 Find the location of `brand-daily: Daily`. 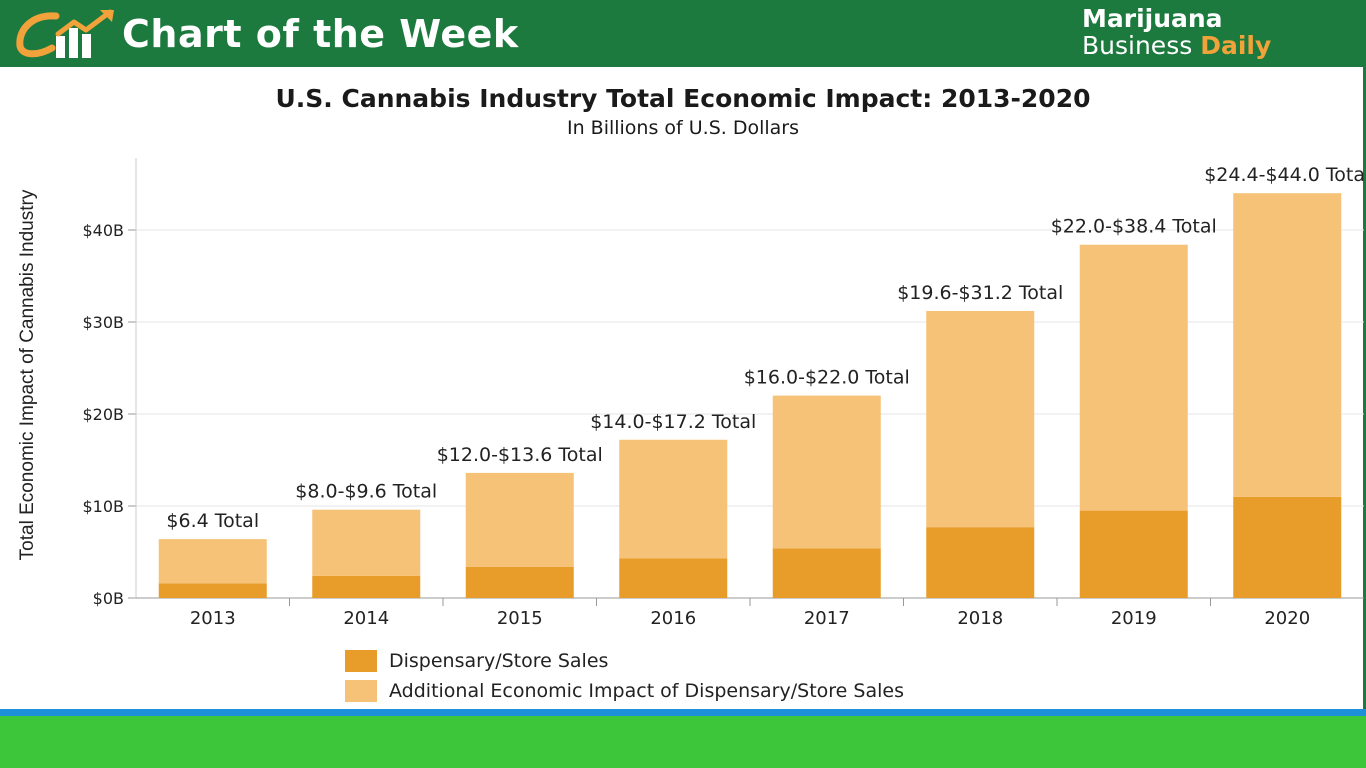

brand-daily: Daily is located at coordinates (1236, 45).